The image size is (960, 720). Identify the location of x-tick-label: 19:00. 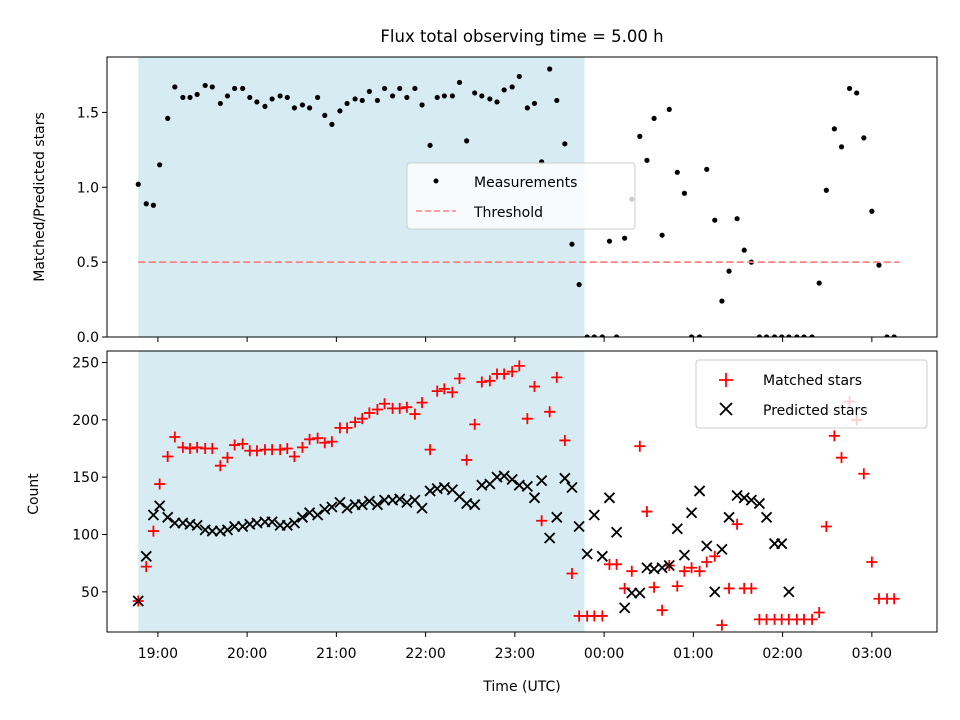
(158, 654).